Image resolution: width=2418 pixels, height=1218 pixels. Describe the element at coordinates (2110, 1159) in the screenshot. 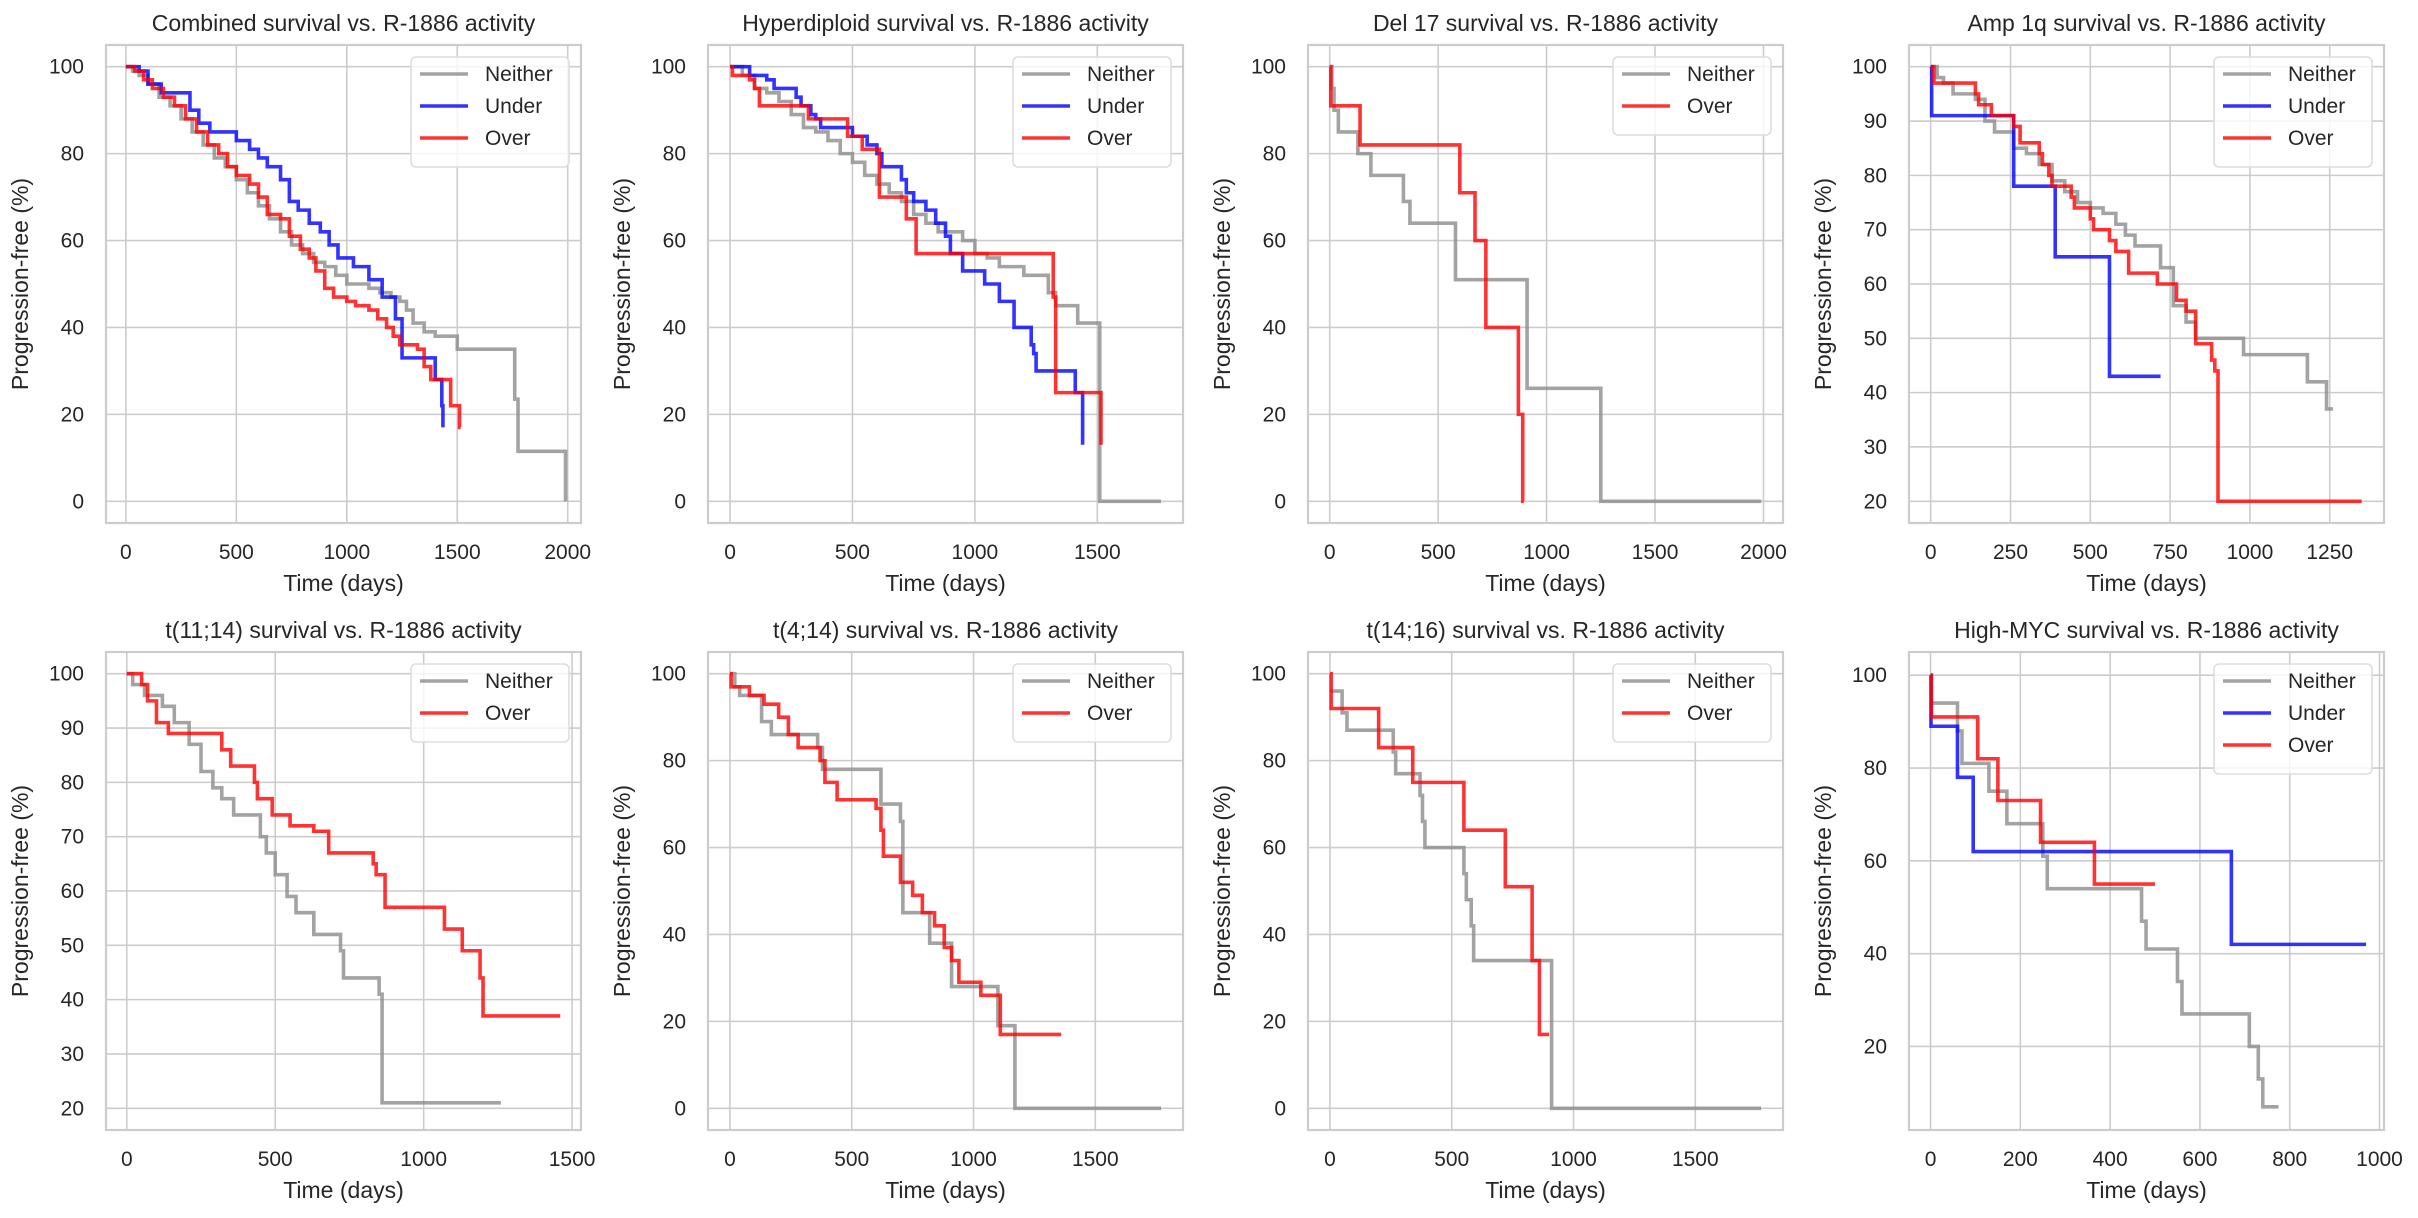

I see `x-tick-label: 400` at that location.